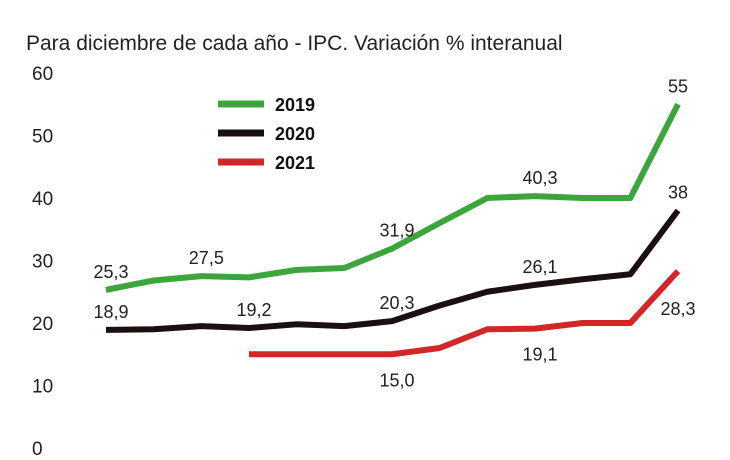 This screenshot has height=460, width=730. Describe the element at coordinates (295, 105) in the screenshot. I see `legend-label: 2019` at that location.